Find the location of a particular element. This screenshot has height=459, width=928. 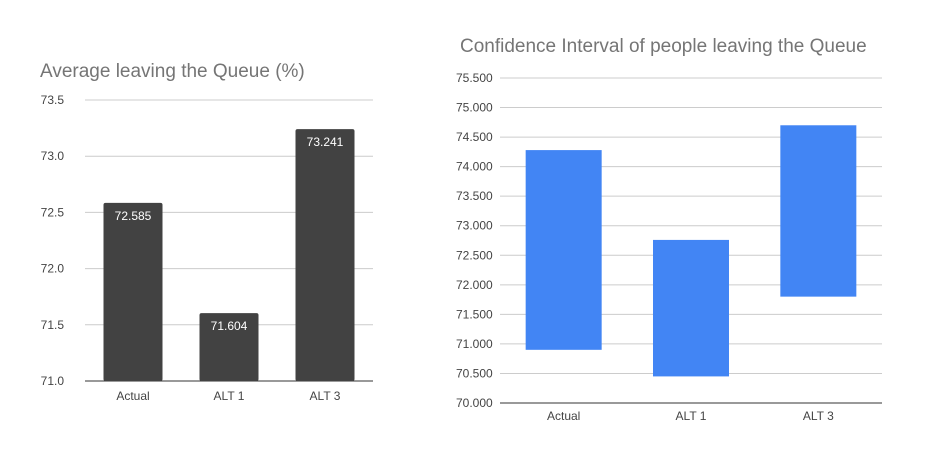

y-tick-label: 72.500 is located at coordinates (474, 255).